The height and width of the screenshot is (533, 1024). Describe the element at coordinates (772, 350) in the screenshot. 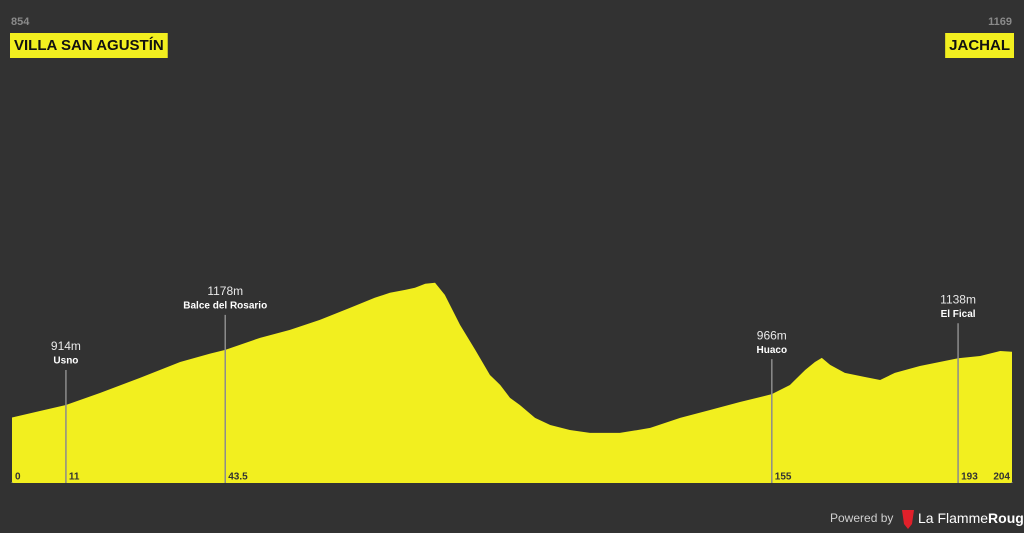

I see `marker-name: Huaco` at that location.